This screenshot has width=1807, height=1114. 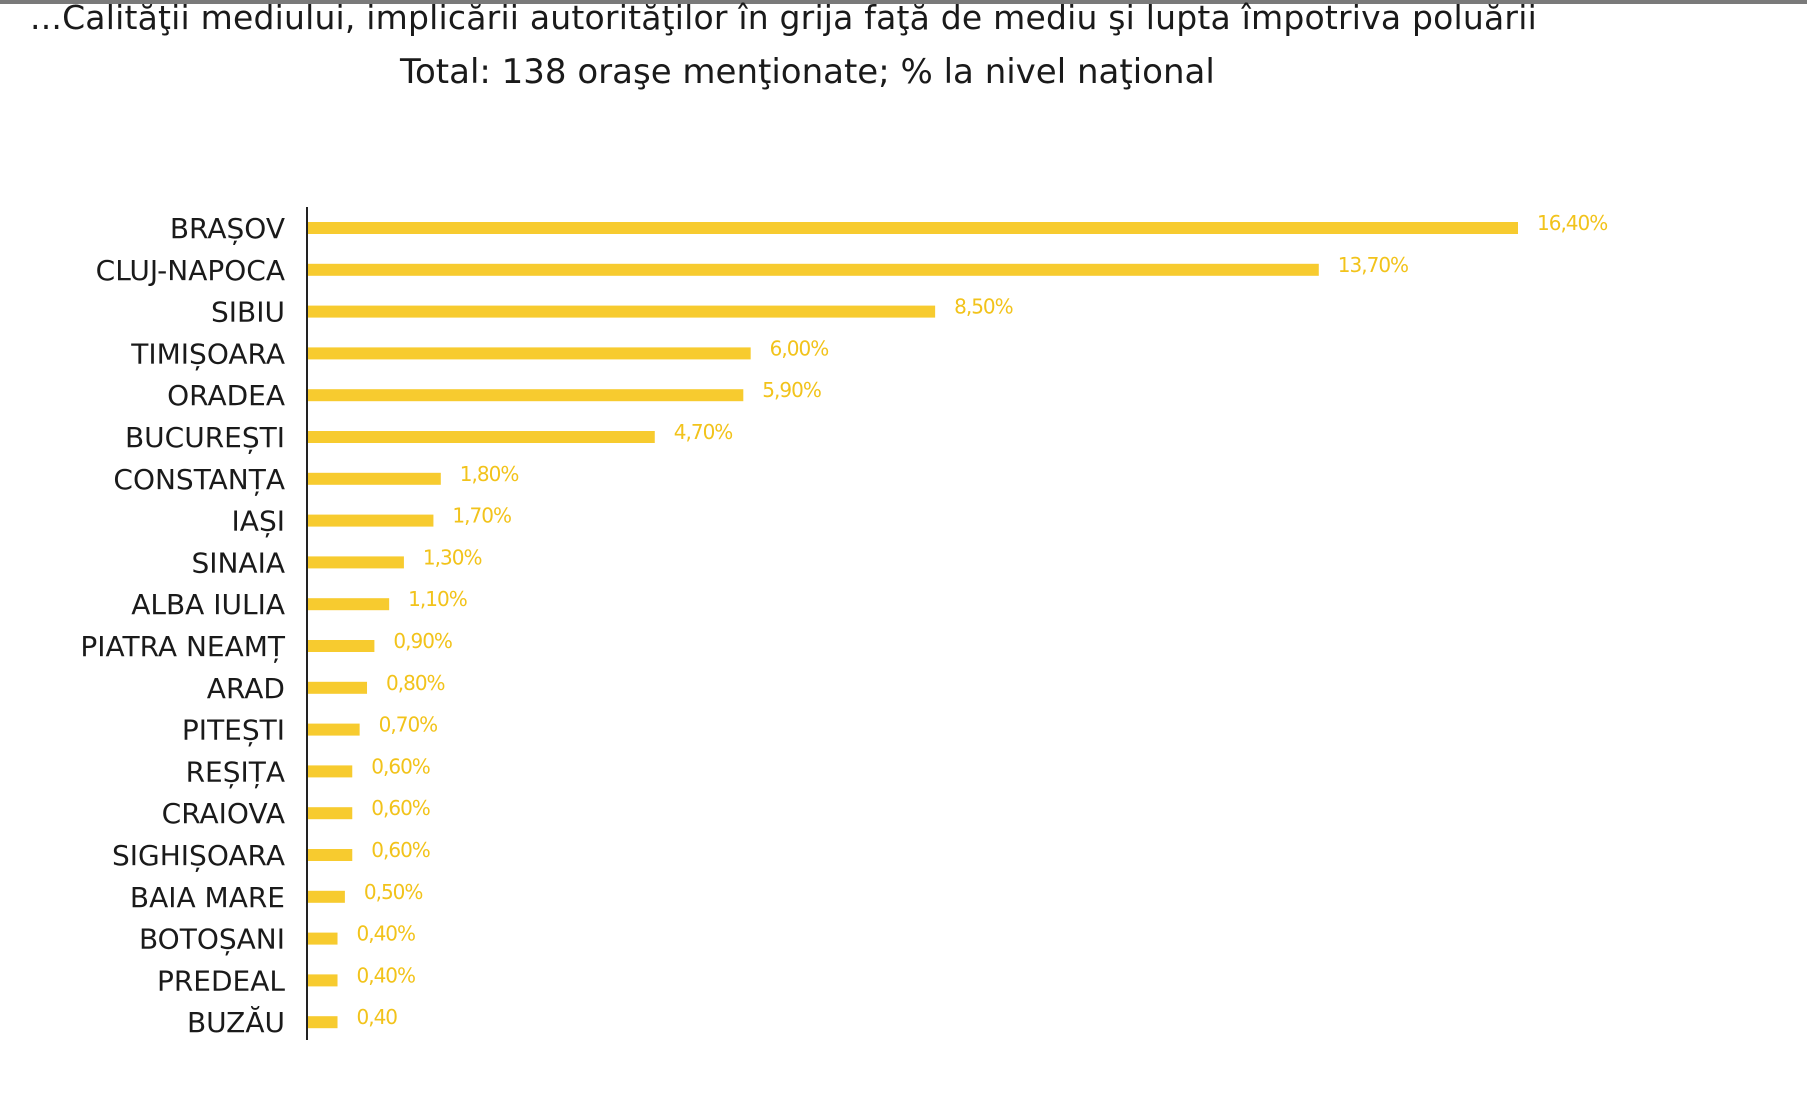 I want to click on category-label: ARAD, so click(x=246, y=688).